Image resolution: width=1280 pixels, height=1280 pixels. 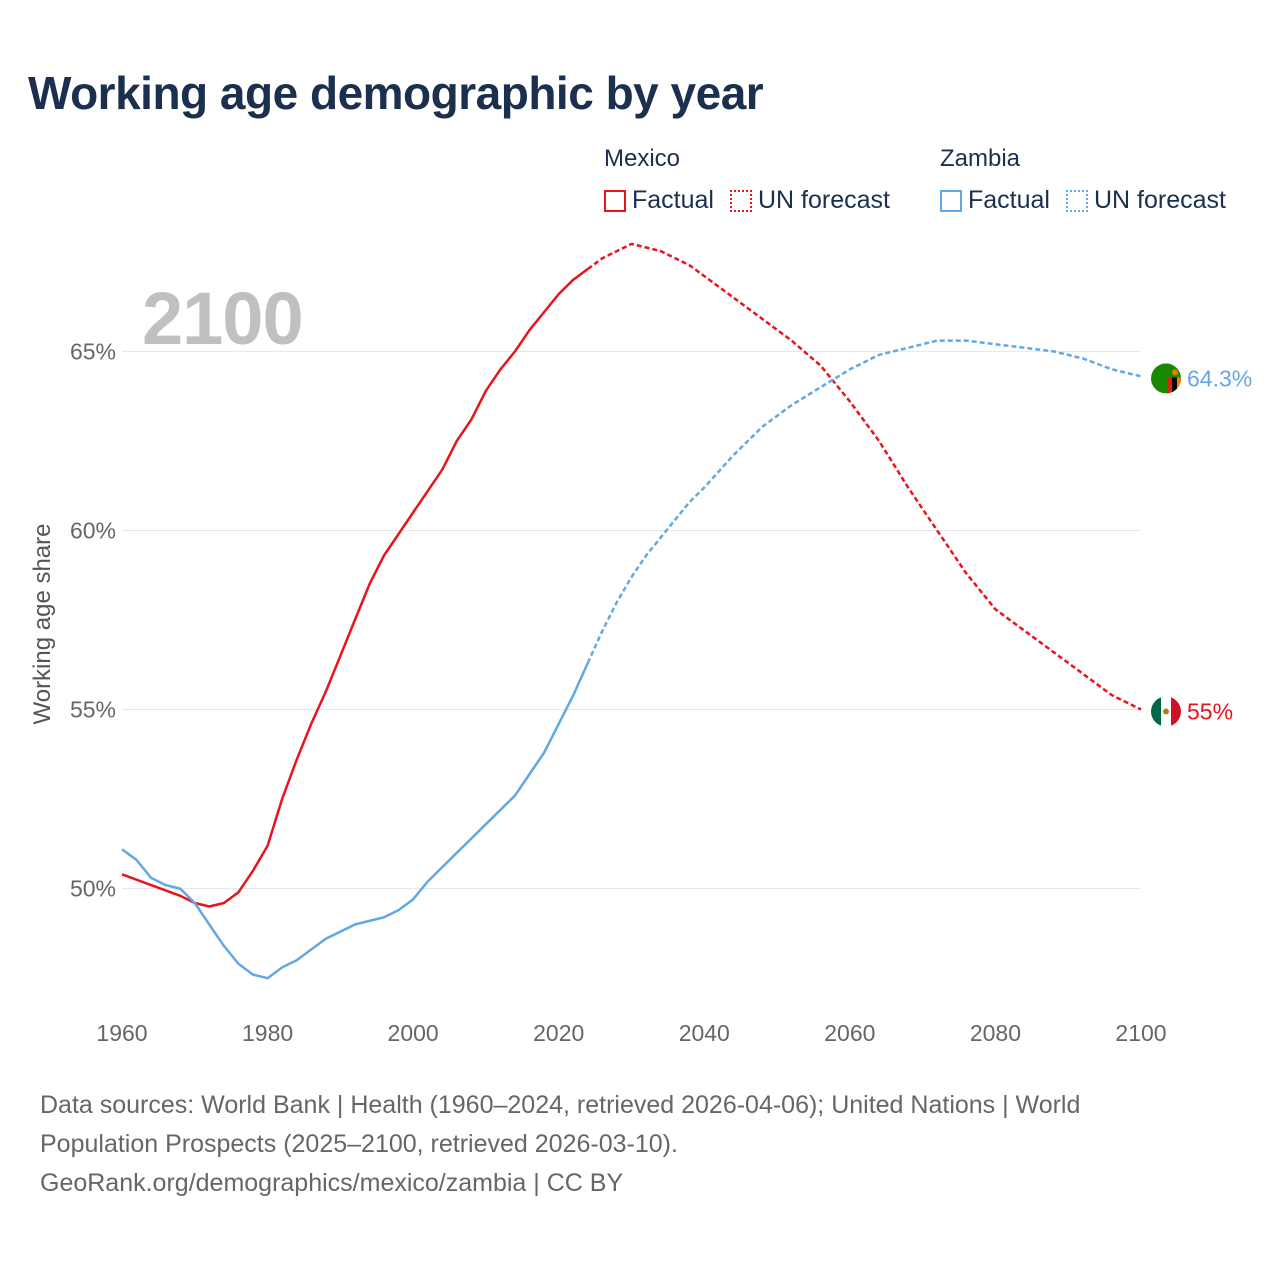 What do you see at coordinates (93, 710) in the screenshot?
I see `y-tick-label: 55%` at bounding box center [93, 710].